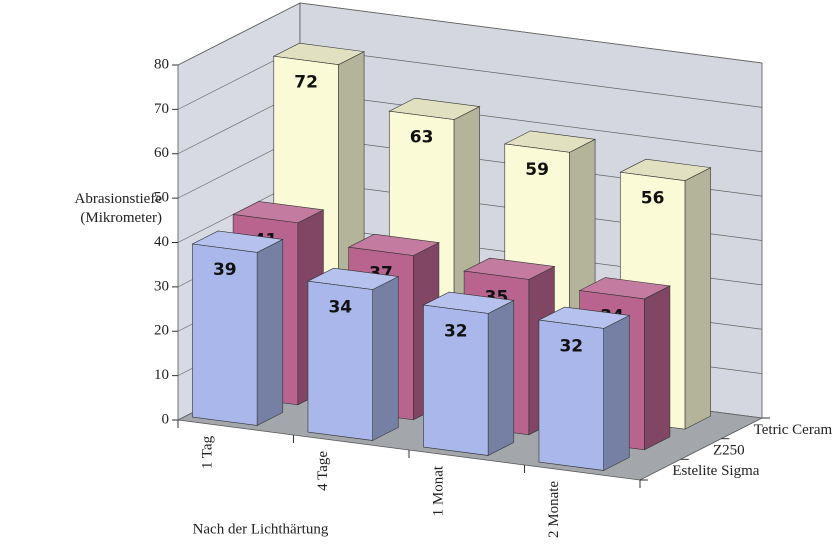  Describe the element at coordinates (537, 170) in the screenshot. I see `value-label: 59` at that location.